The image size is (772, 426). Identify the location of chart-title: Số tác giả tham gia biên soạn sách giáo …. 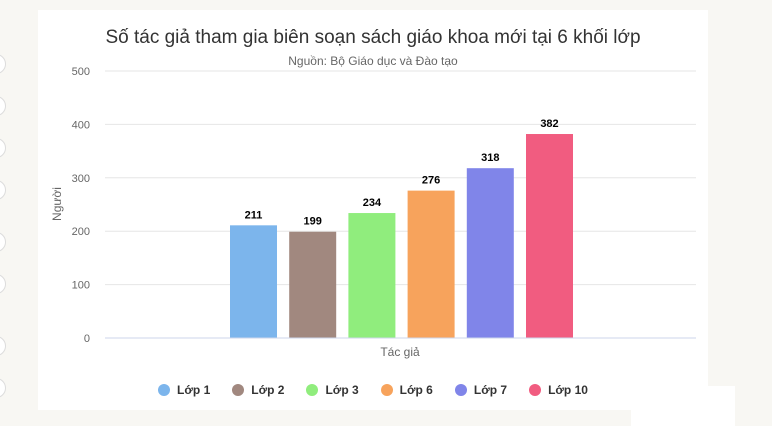
(373, 37).